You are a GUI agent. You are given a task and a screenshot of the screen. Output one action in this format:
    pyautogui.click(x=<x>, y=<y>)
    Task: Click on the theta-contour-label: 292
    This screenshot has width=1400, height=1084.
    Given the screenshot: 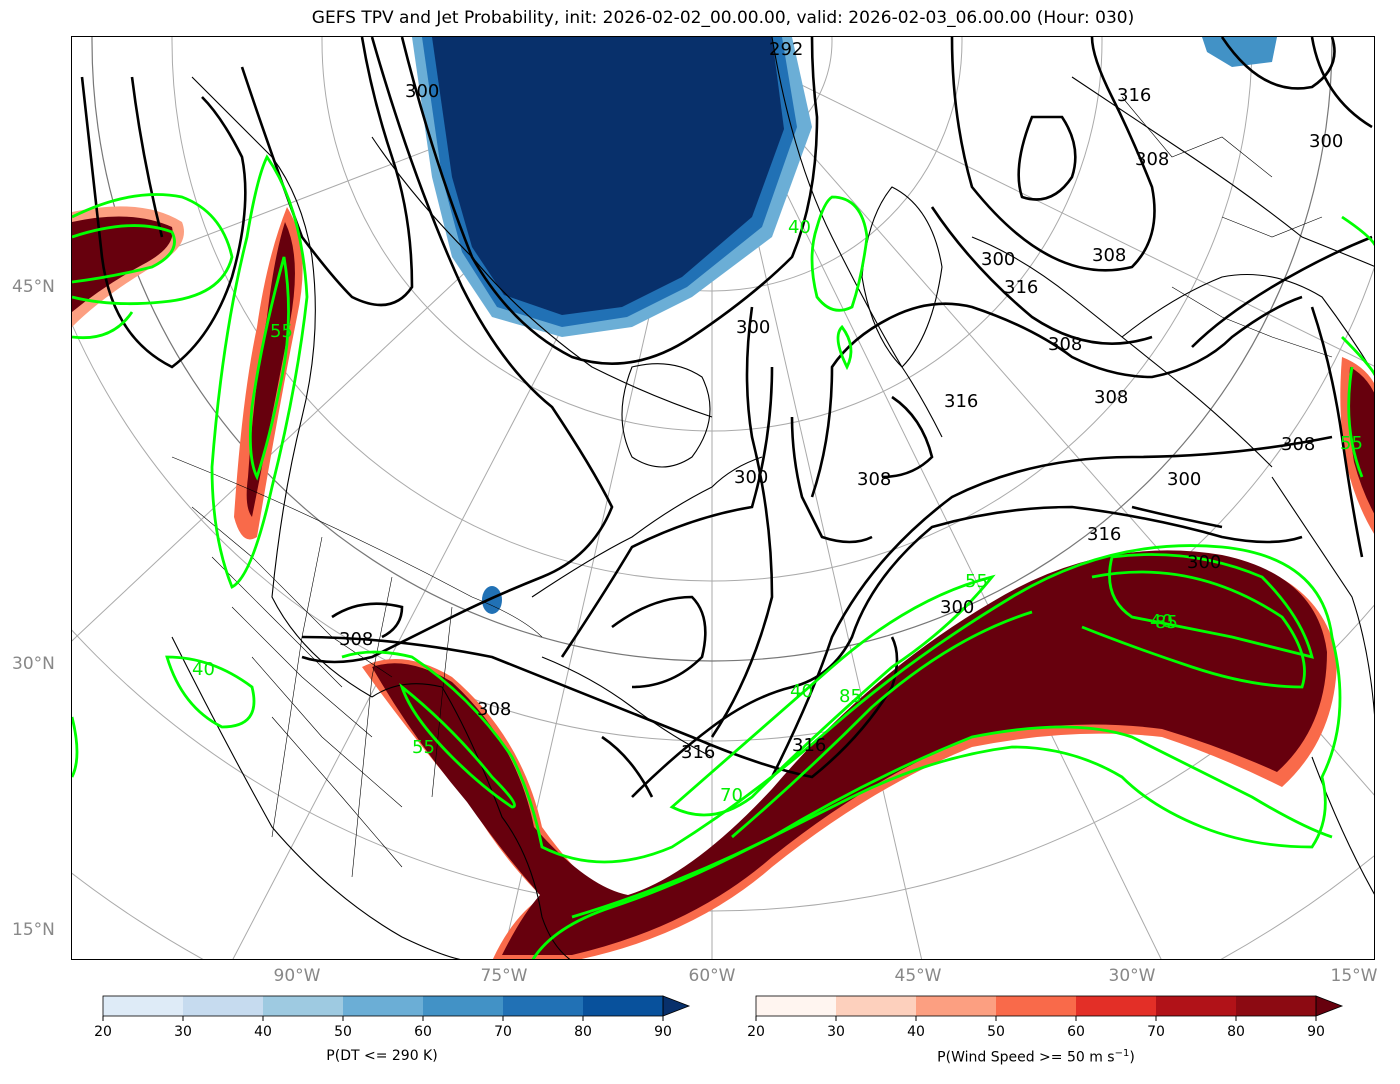 What is the action you would take?
    pyautogui.click(x=786, y=49)
    